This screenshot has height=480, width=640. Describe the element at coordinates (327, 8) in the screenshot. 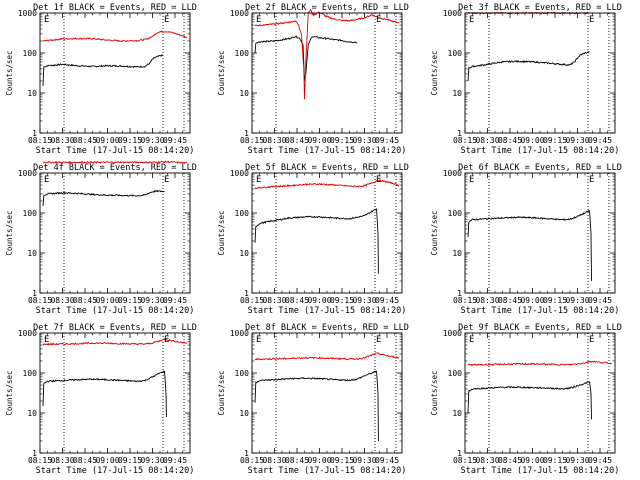

I see `panel-title: Det 2f BLACK = Events, RED = LLD` at that location.